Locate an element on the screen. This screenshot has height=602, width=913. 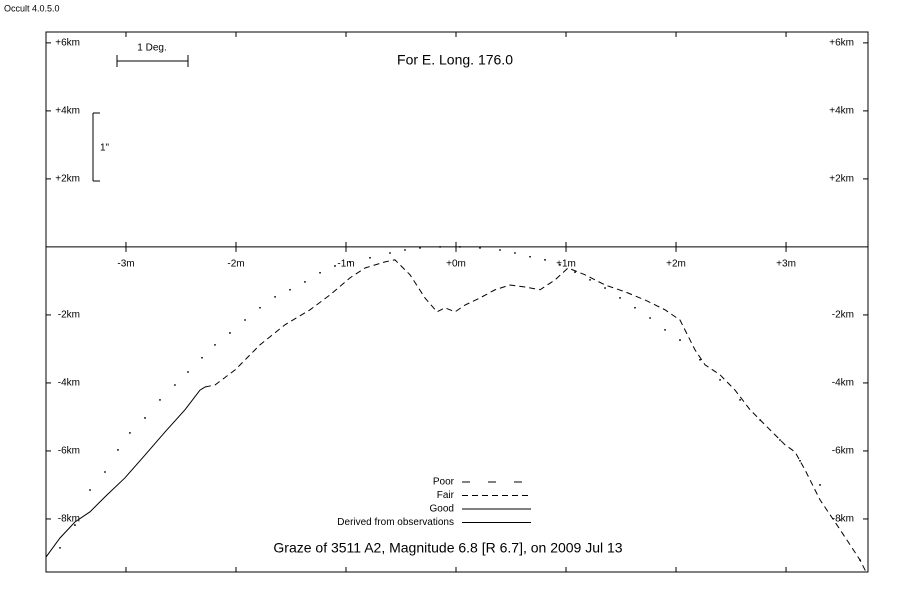
legend-label: Good is located at coordinates (442, 509).